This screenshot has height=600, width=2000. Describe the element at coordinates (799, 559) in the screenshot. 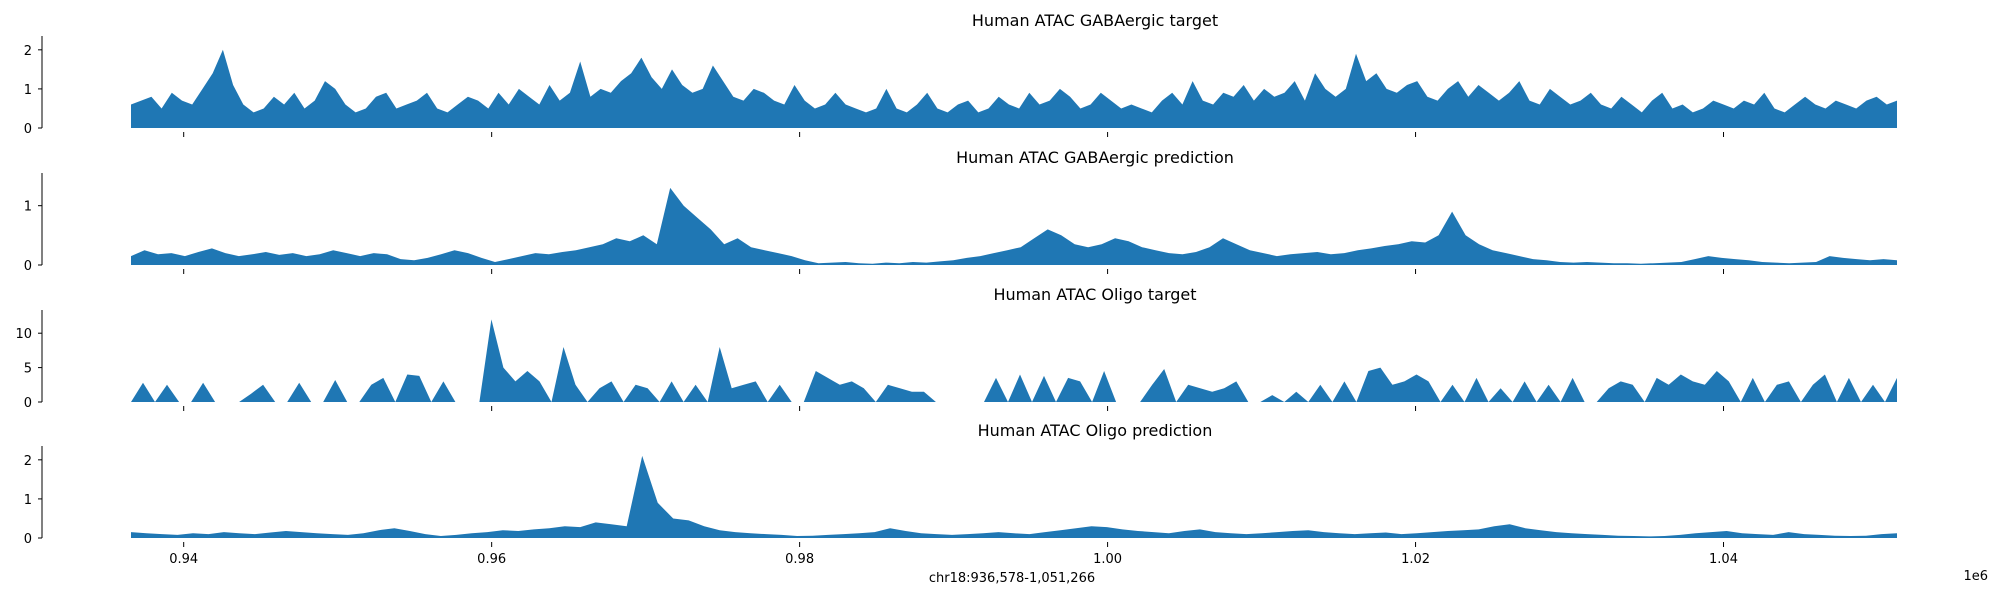

I see `x-tick-label: 0.98` at that location.